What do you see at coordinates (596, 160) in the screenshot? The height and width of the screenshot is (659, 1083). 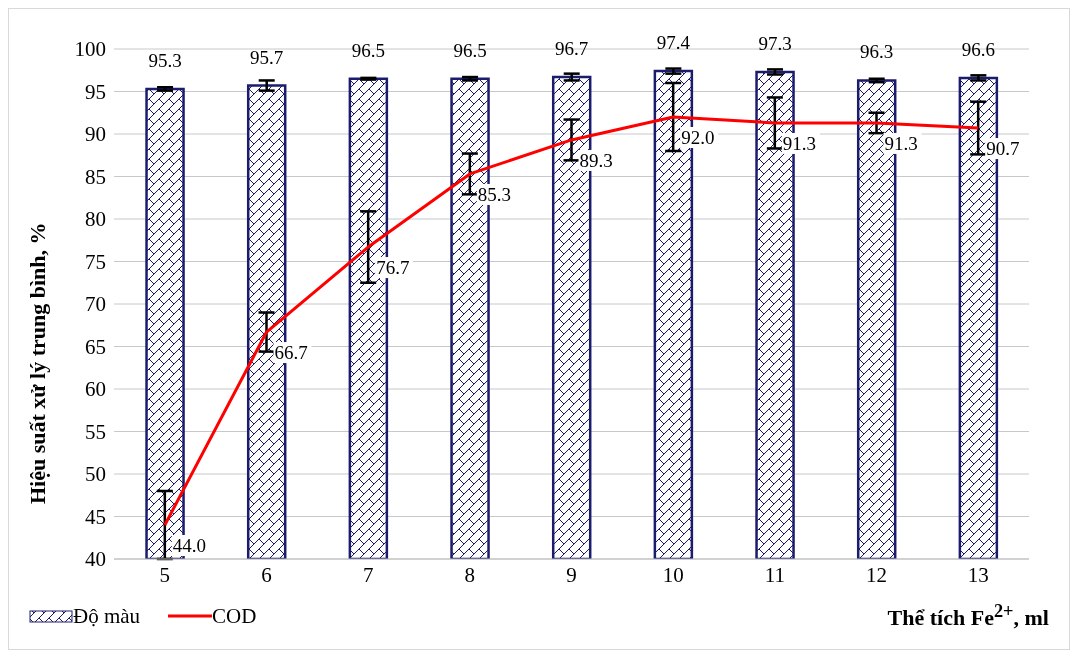 I see `data-label: 89.3` at bounding box center [596, 160].